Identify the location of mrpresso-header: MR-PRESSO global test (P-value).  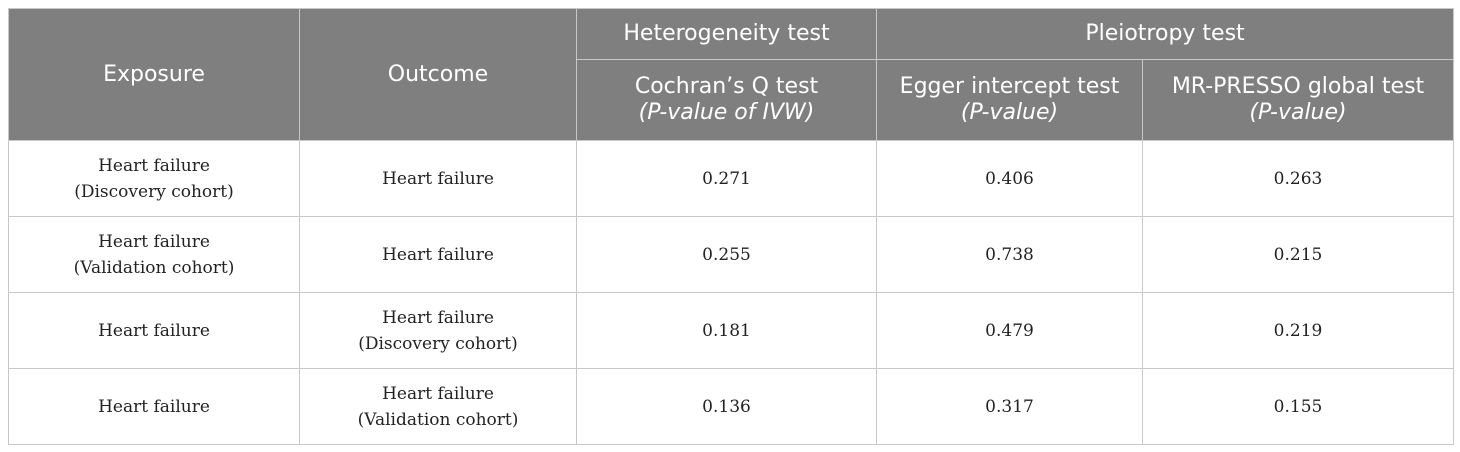
(1298, 100).